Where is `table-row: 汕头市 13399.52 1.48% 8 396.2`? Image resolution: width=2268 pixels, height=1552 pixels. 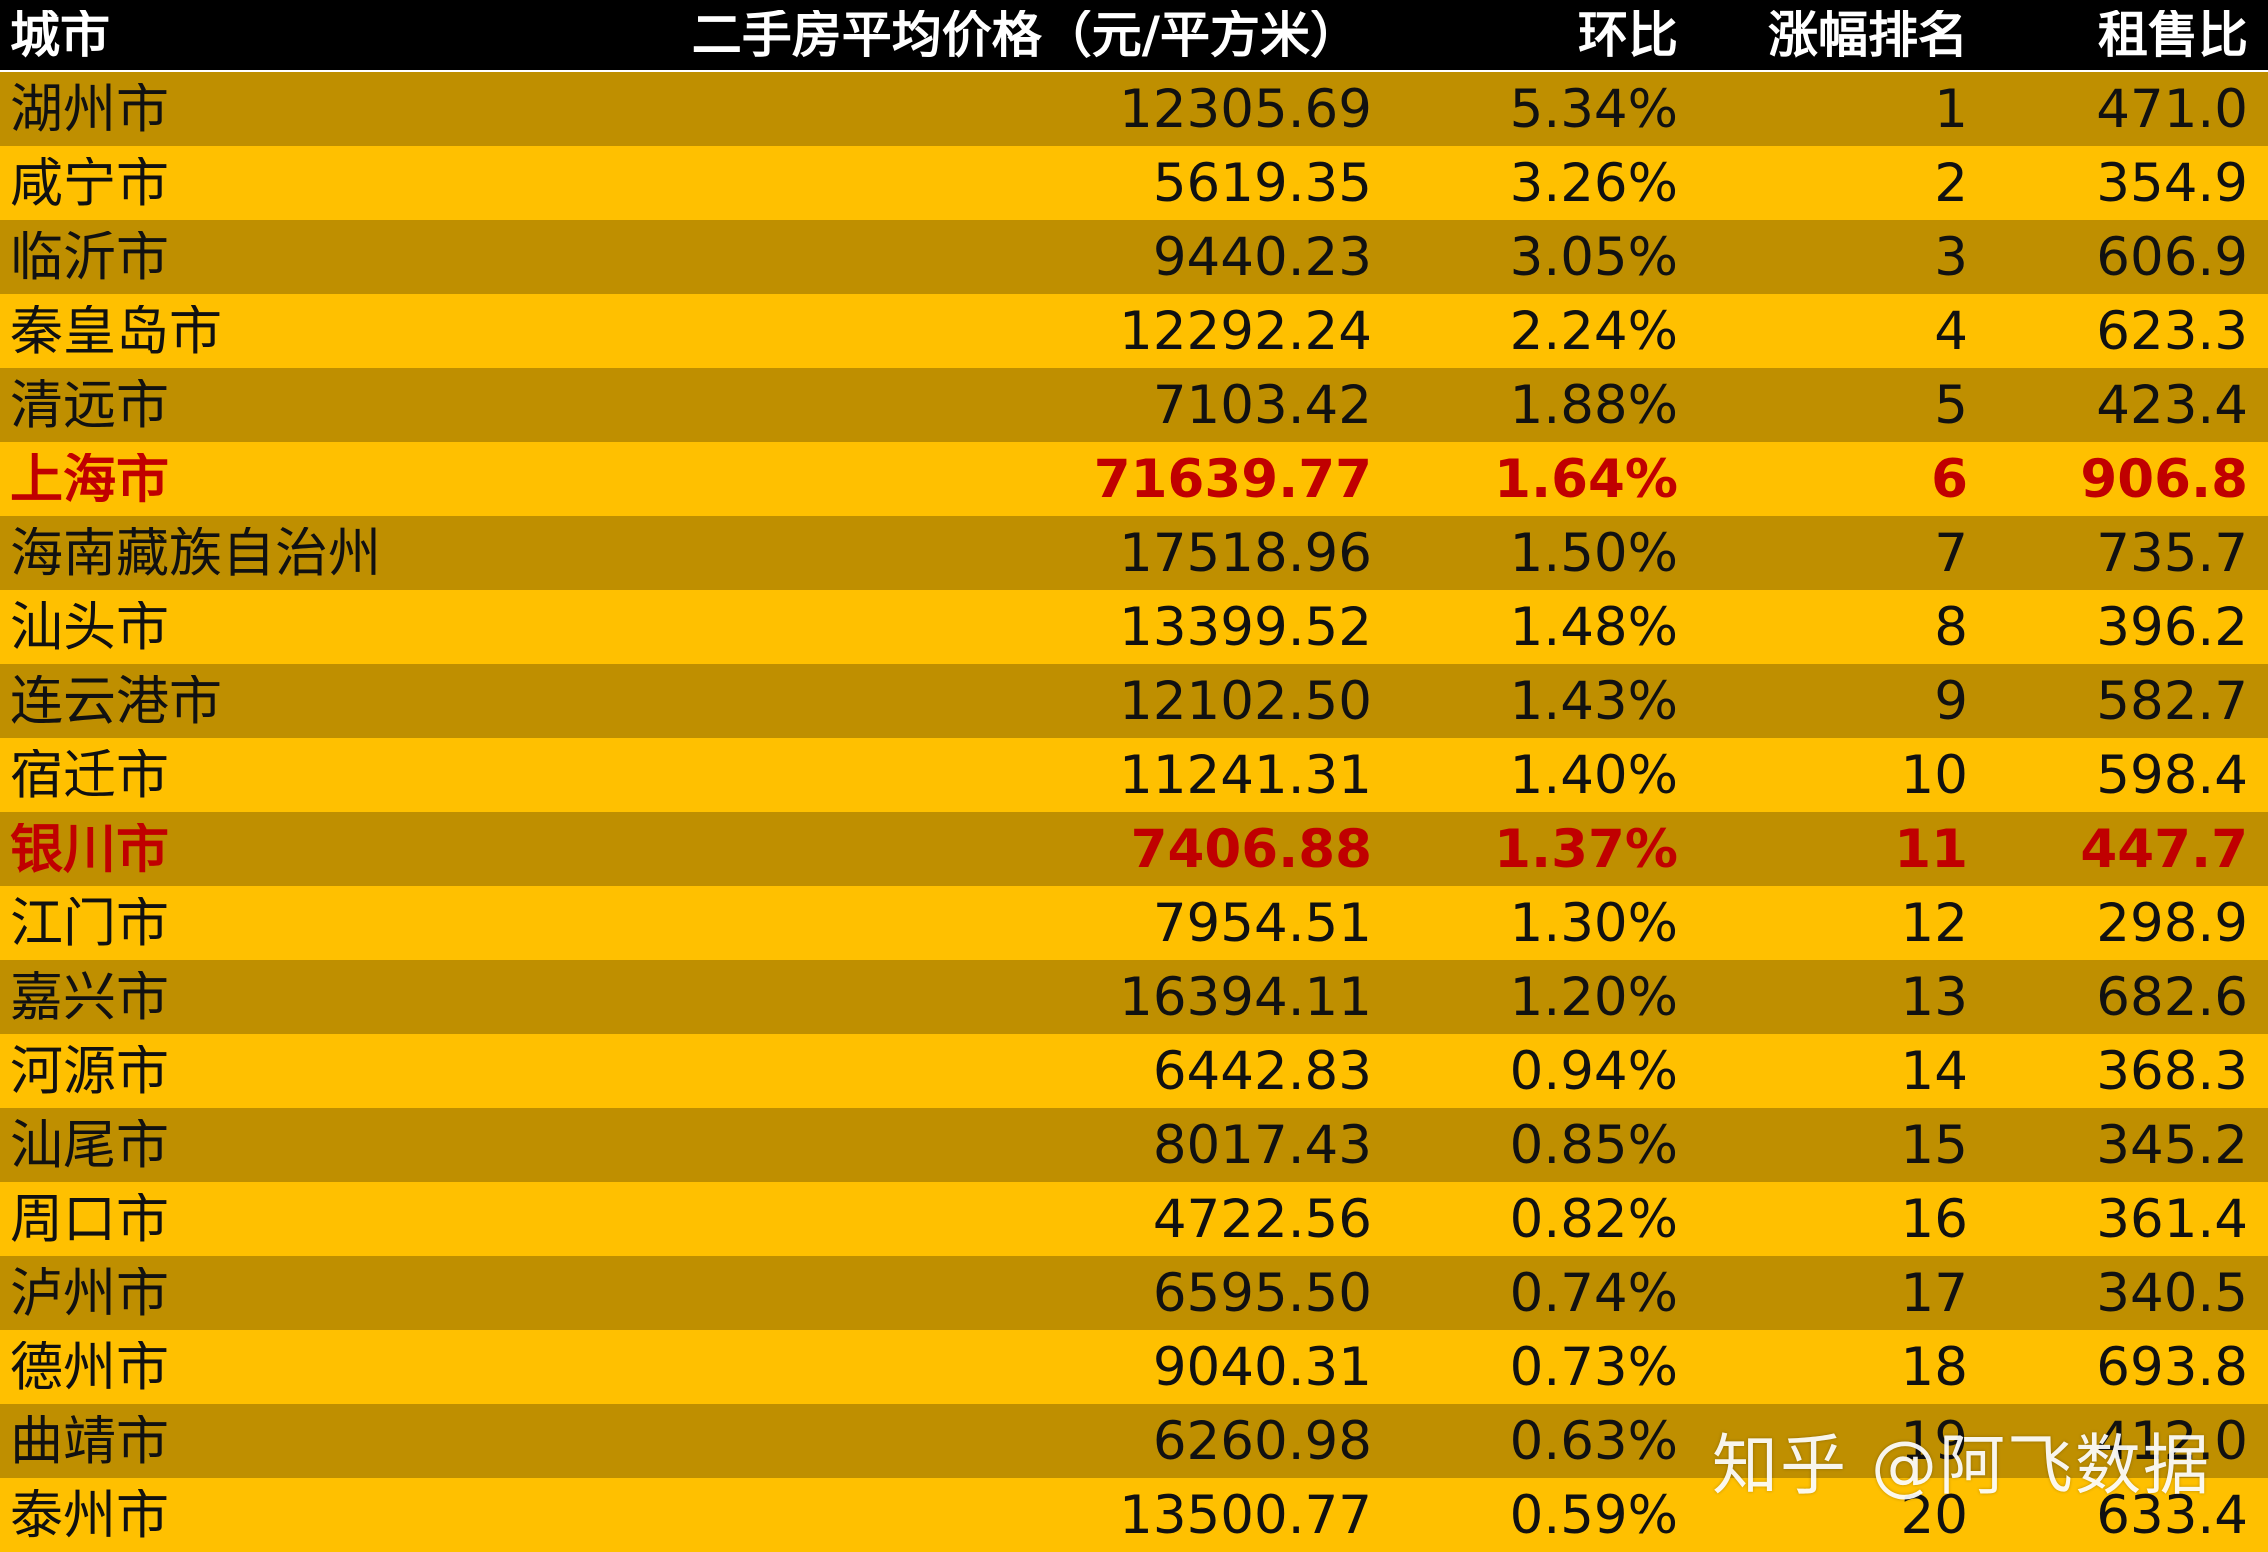 table-row: 汕头市 13399.52 1.48% 8 396.2 is located at coordinates (1134, 627).